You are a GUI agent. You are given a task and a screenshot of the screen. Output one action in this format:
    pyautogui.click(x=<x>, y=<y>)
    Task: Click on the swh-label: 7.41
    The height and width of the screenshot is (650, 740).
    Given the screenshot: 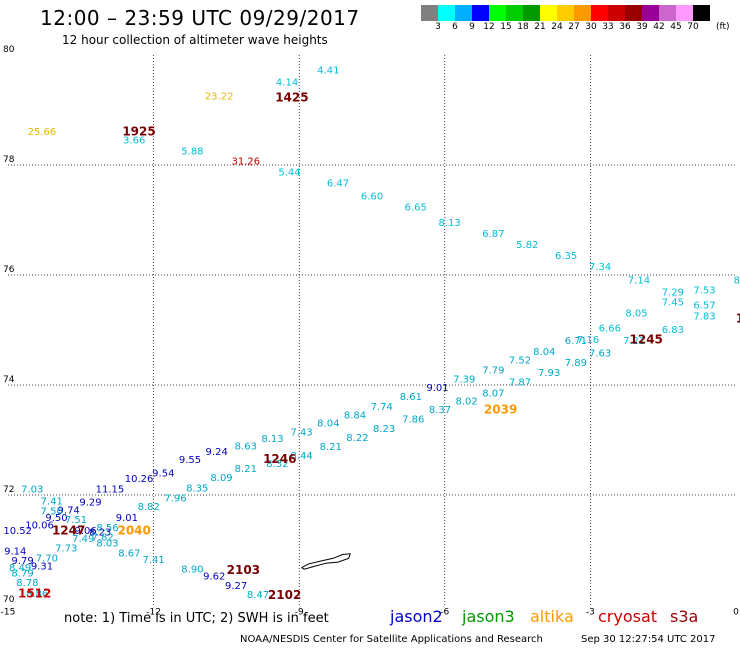 What is the action you would take?
    pyautogui.click(x=153, y=560)
    